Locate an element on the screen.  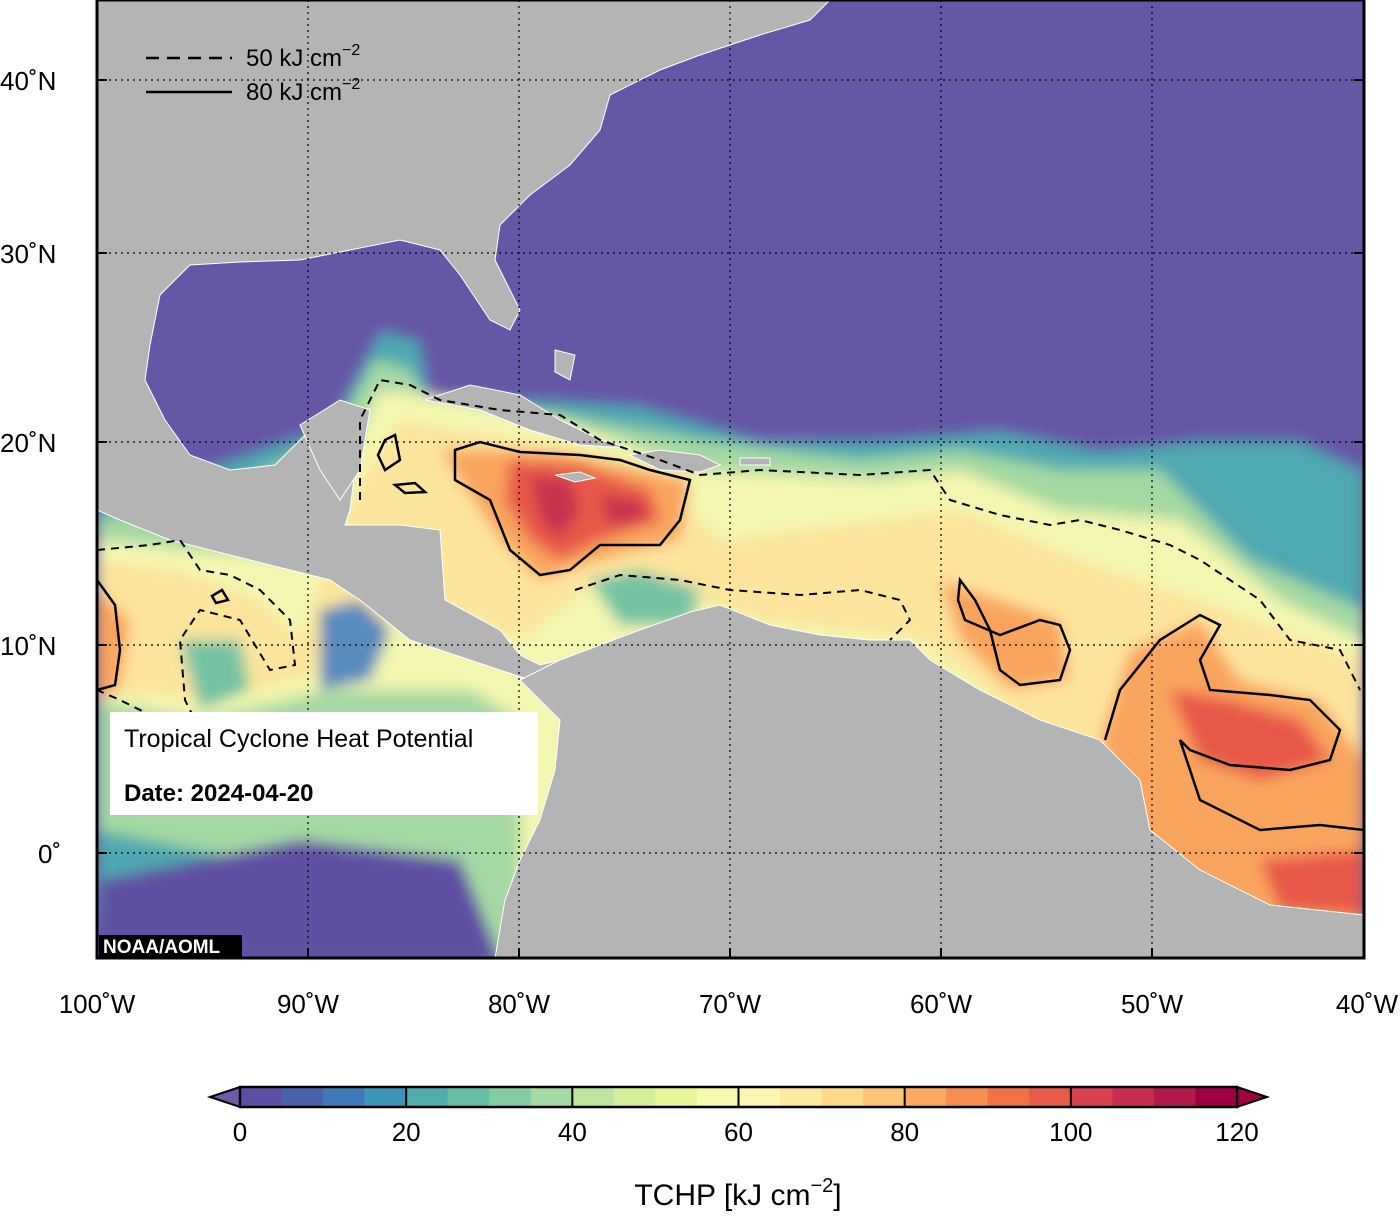
credit-background is located at coordinates (170, 946).